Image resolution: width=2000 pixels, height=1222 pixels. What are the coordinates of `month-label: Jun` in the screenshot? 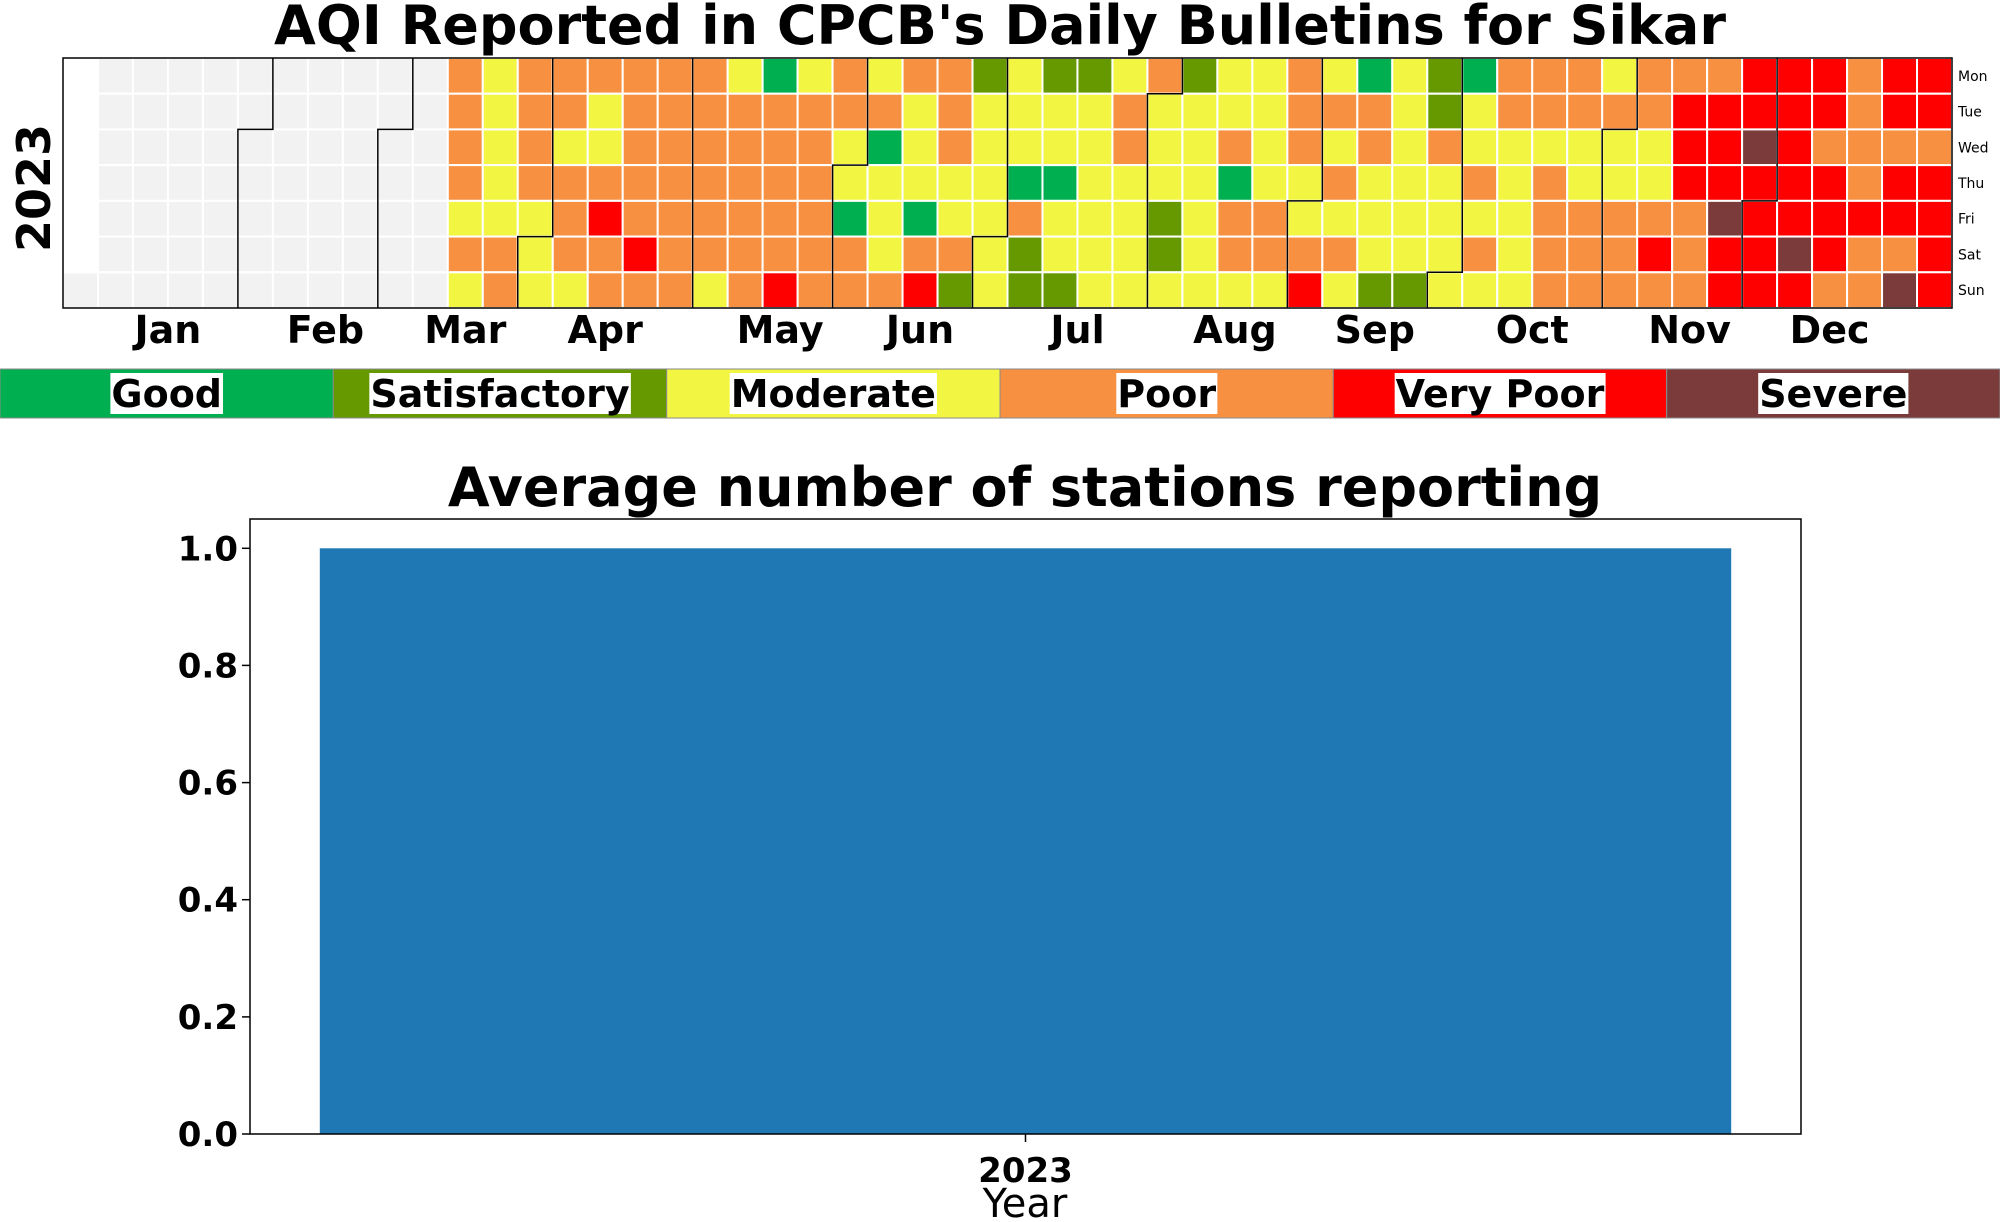 It's located at (918, 330).